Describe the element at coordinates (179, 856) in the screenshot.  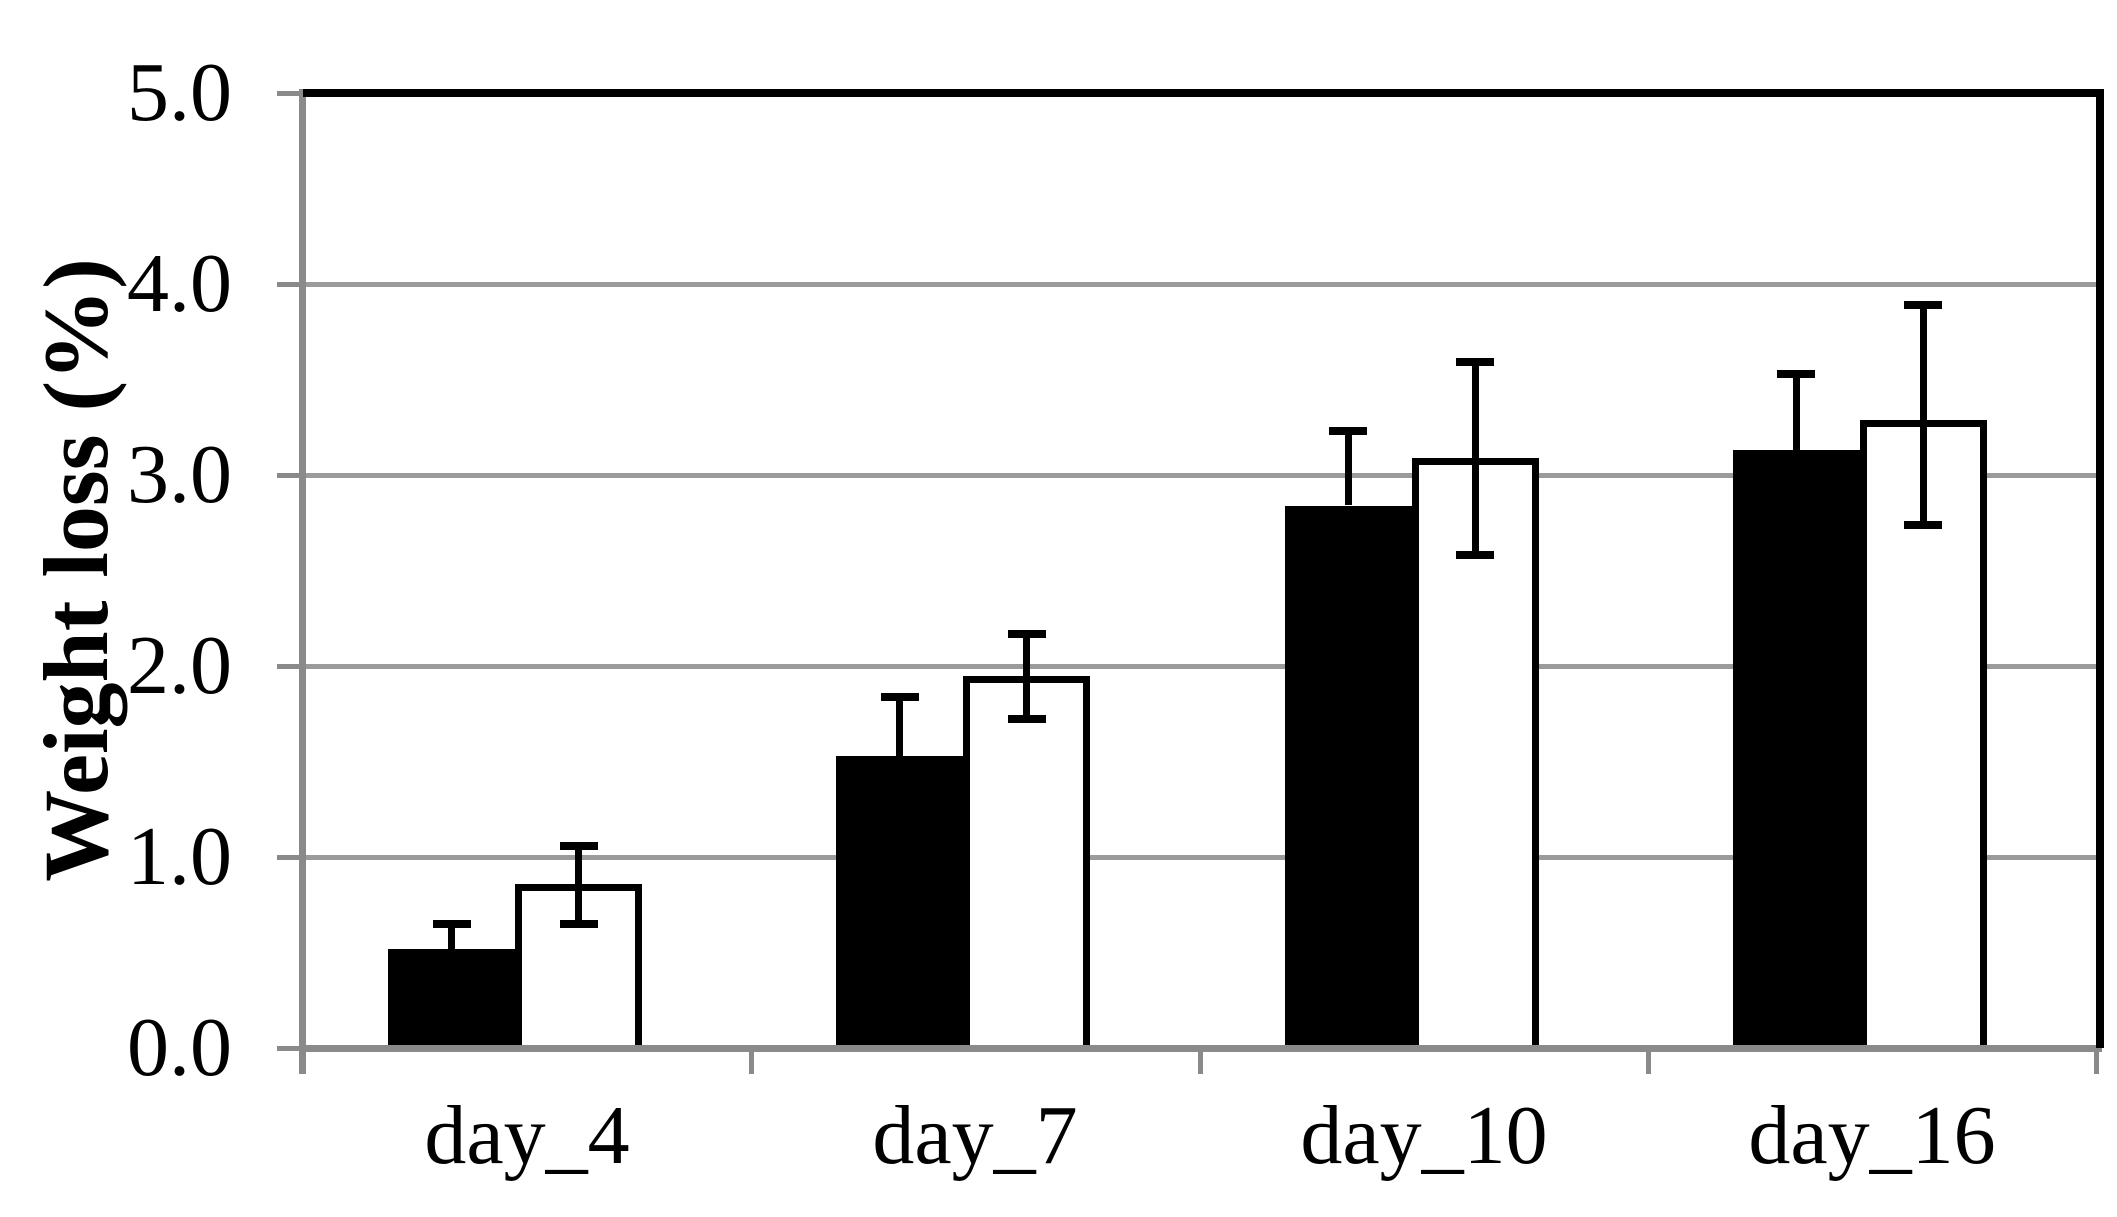
I see `y-tick-label: 1.0` at that location.